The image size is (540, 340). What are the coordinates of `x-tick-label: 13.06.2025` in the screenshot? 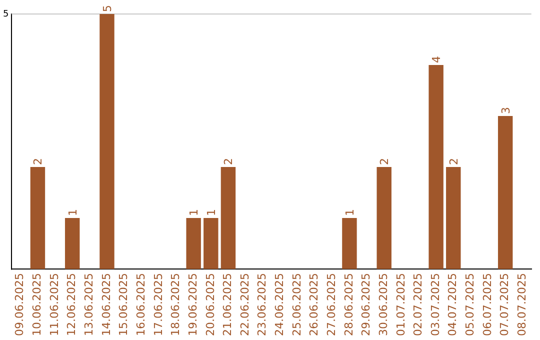 It's located at (89, 304).